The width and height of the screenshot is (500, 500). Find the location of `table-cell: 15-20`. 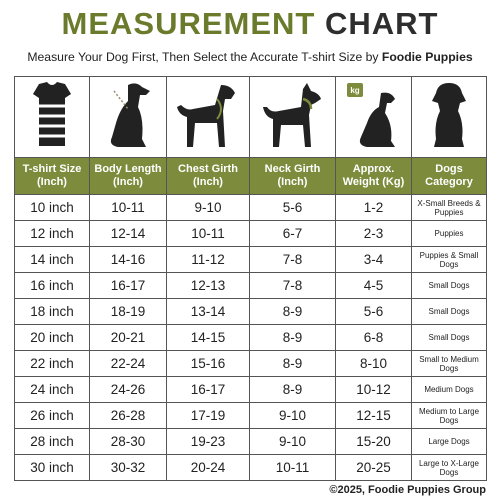

table-cell: 15-20 is located at coordinates (373, 441).